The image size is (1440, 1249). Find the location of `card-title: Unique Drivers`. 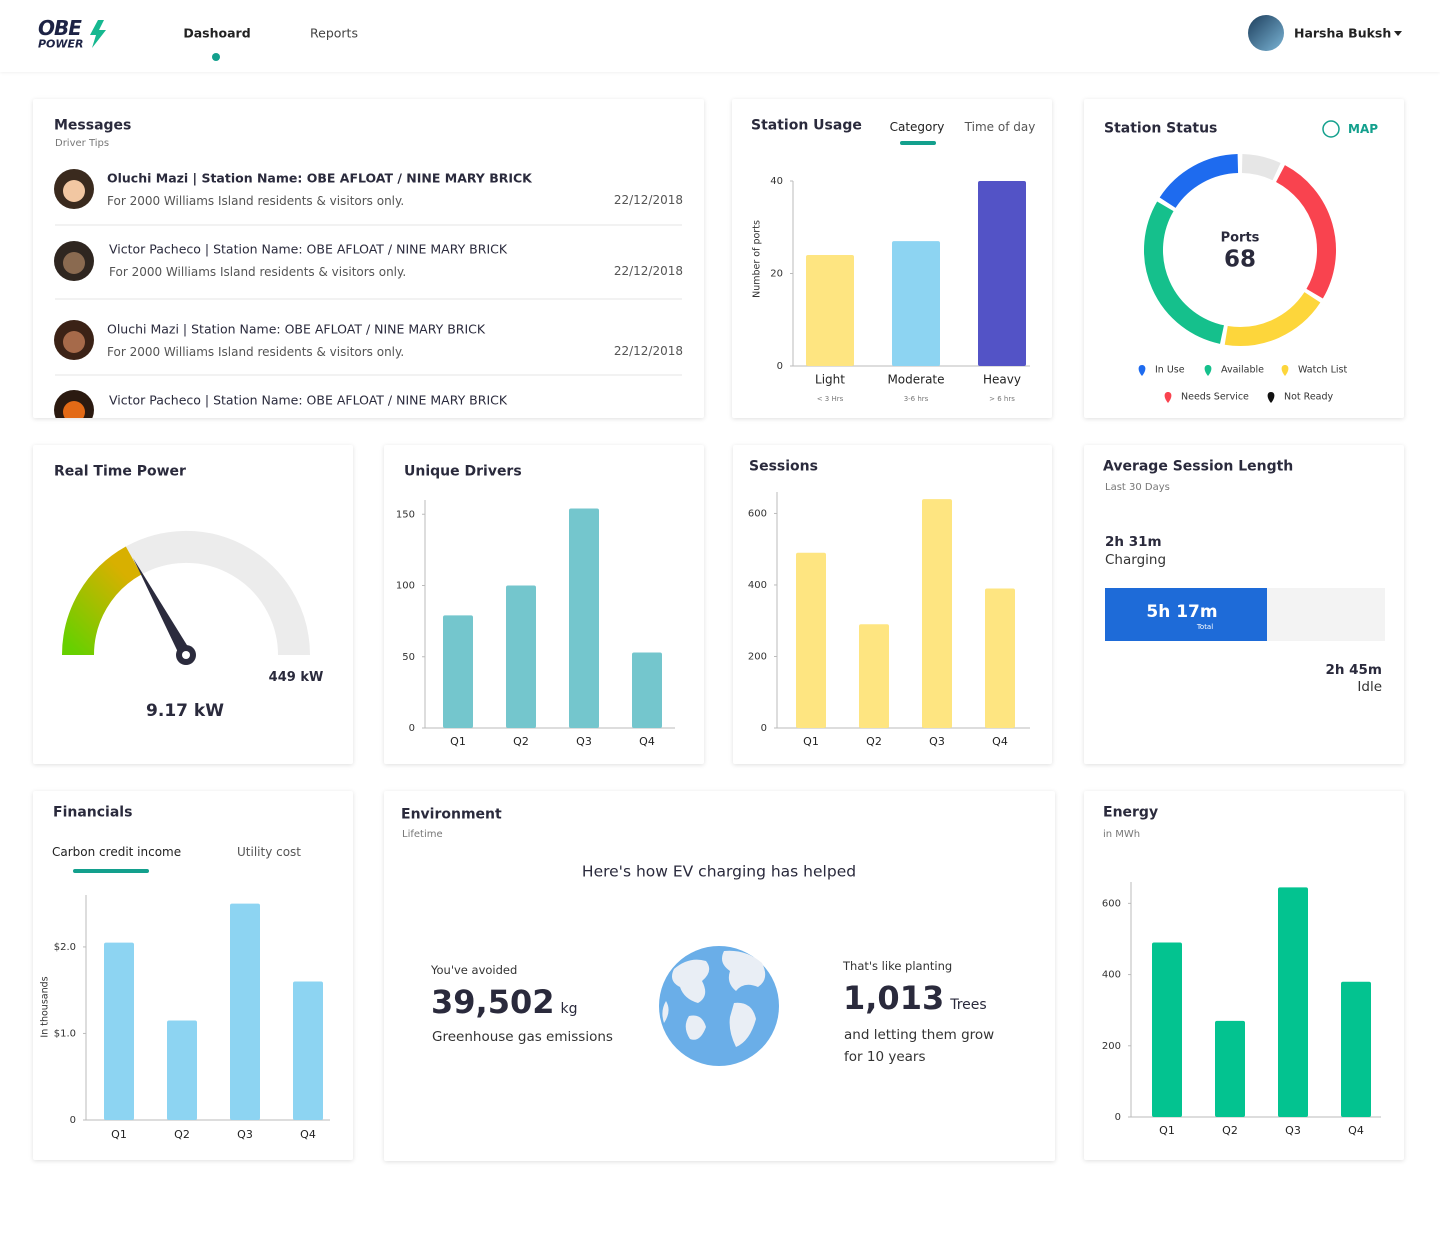

card-title: Unique Drivers is located at coordinates (463, 471).